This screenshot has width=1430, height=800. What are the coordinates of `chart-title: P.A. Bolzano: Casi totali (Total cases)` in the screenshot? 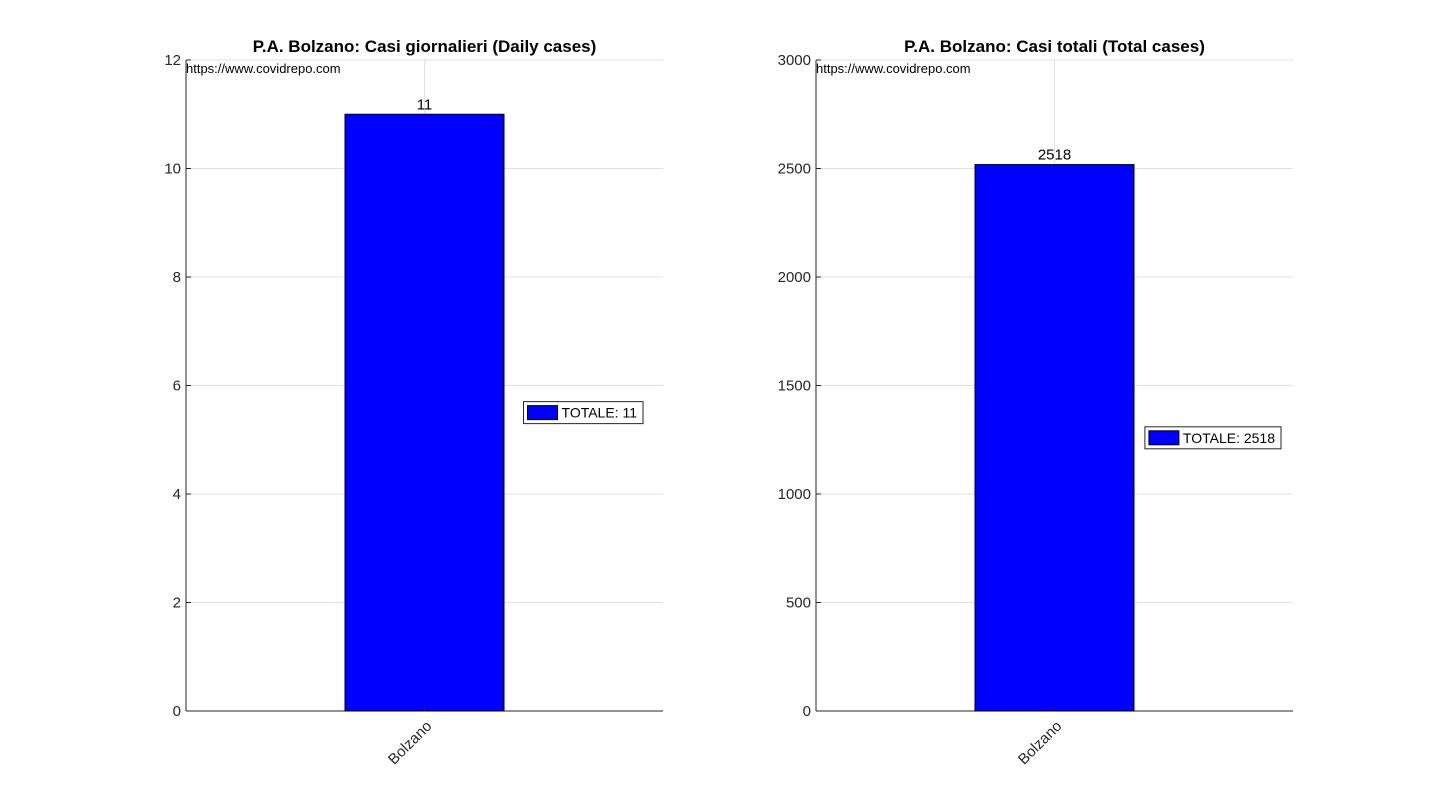 It's located at (1054, 46).